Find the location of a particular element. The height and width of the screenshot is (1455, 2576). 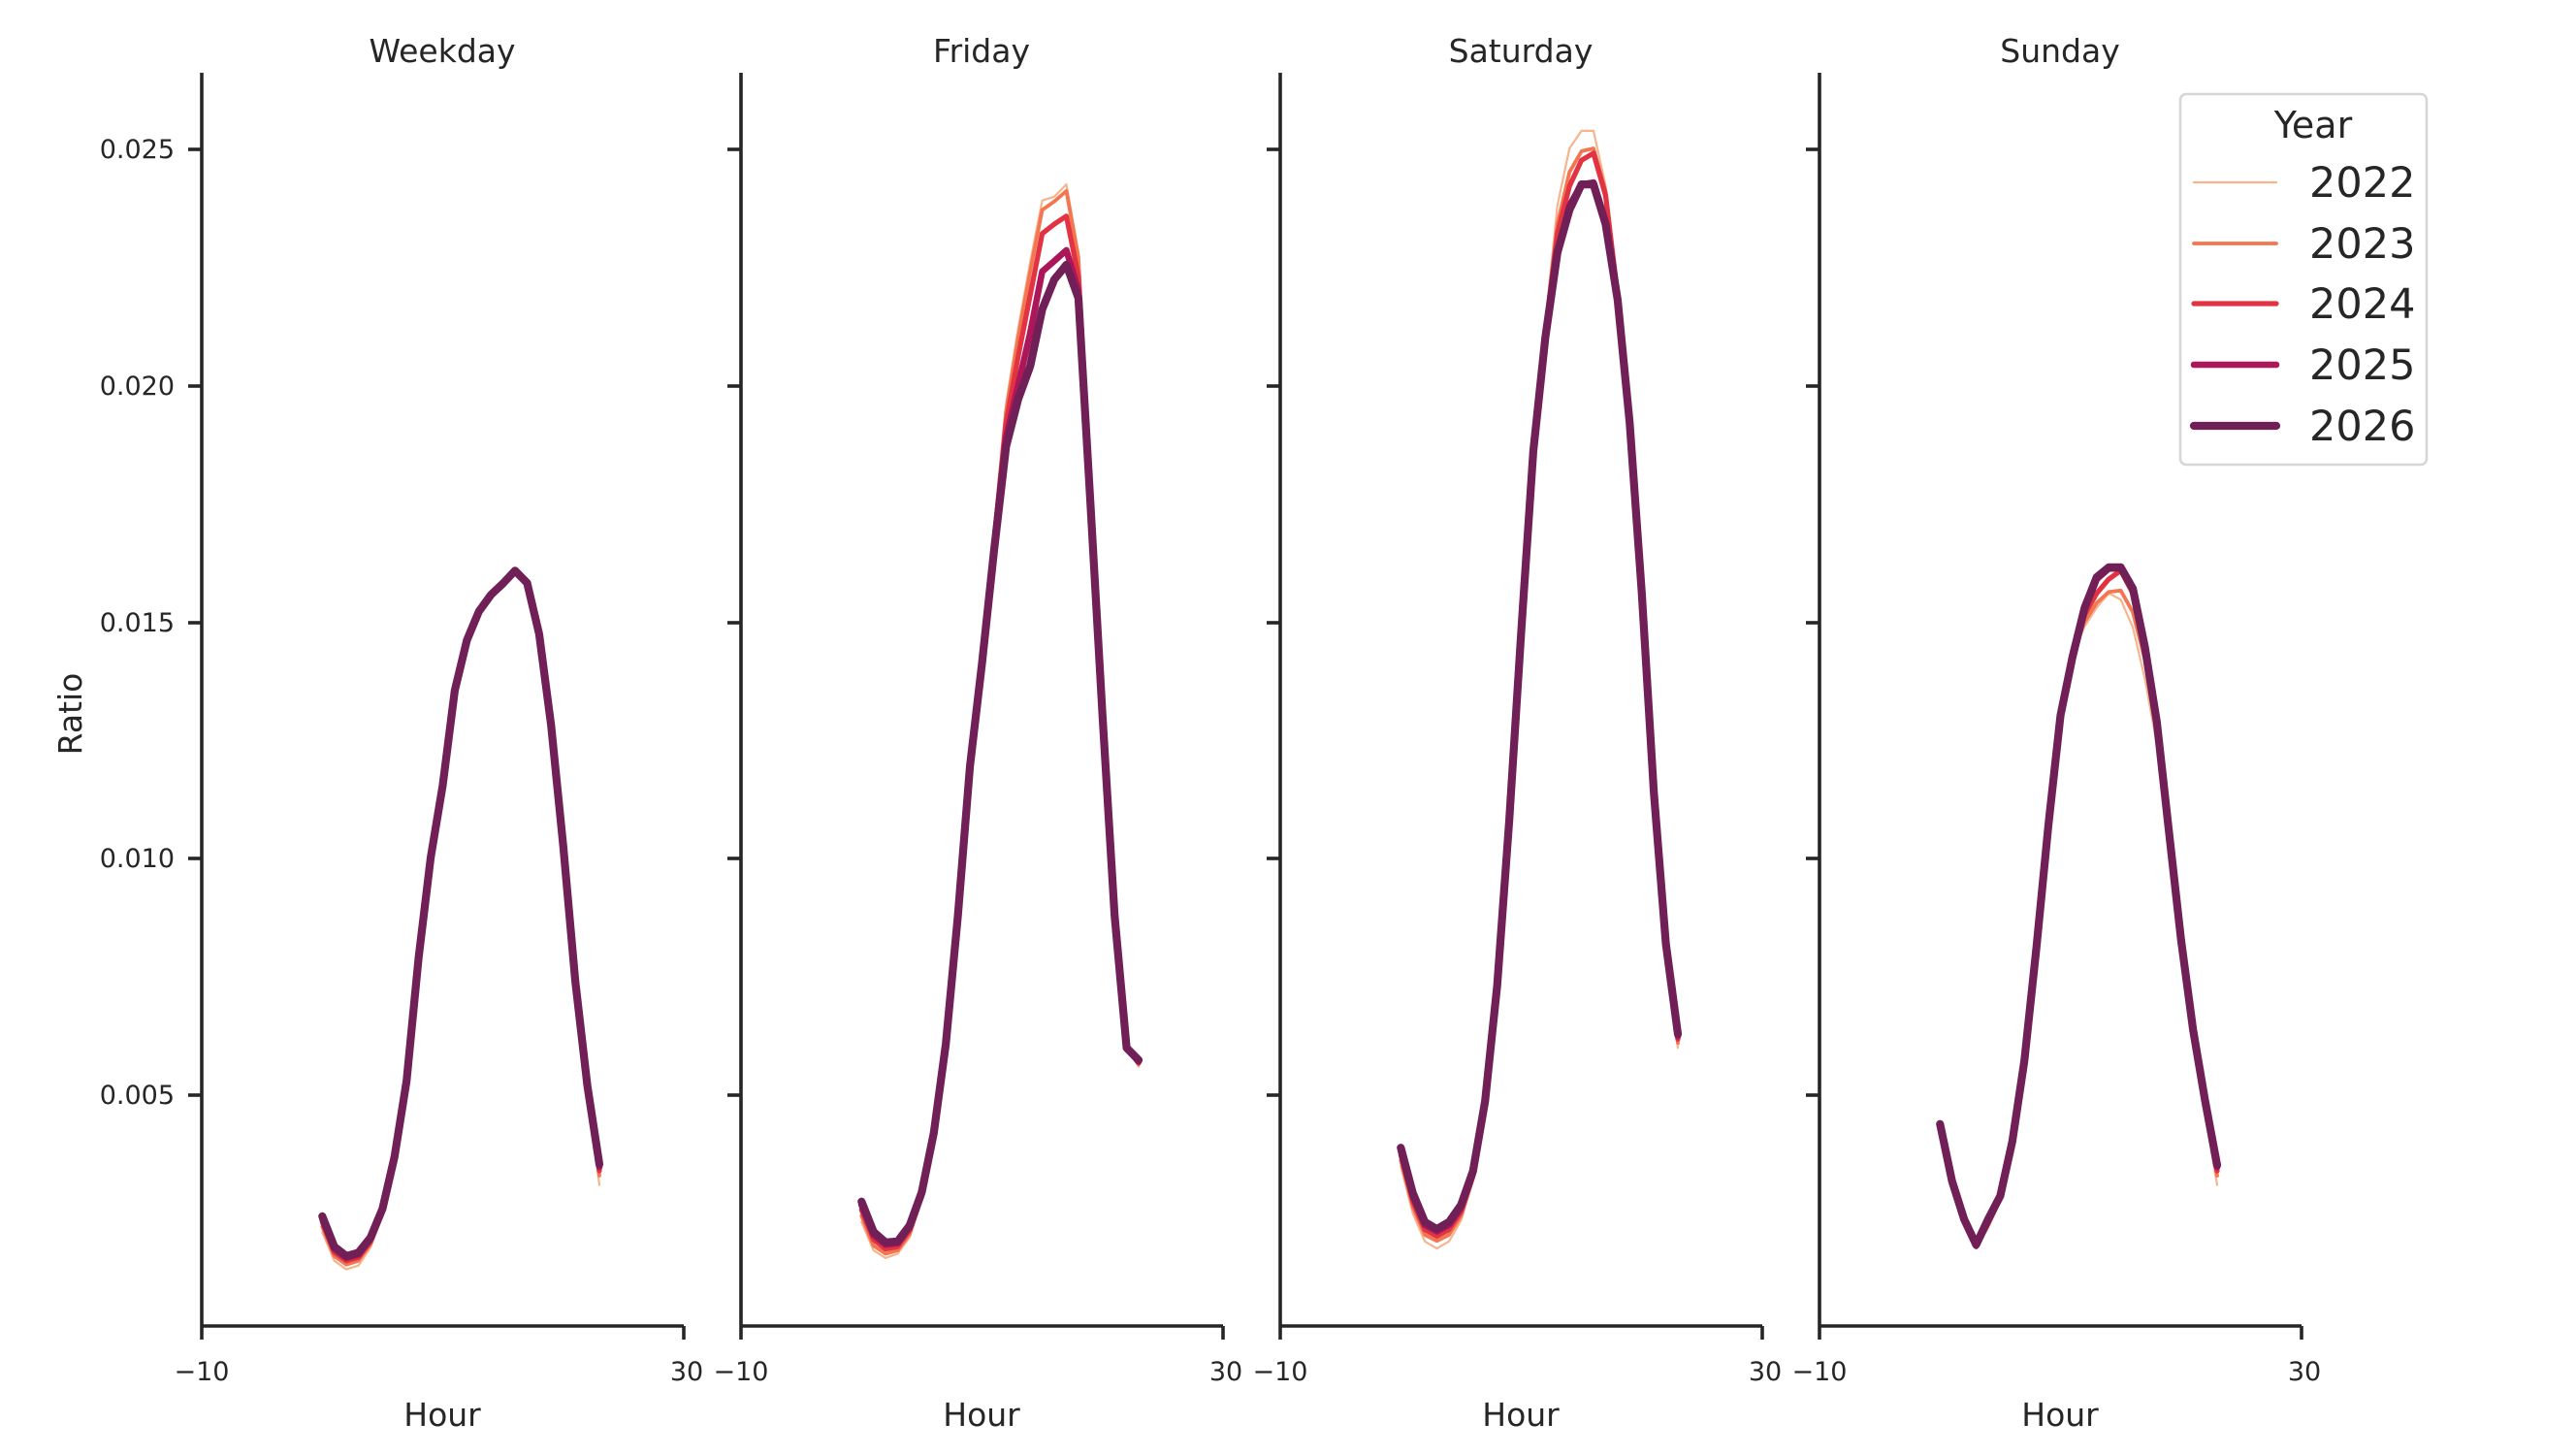

y-tick-label: 0.020 is located at coordinates (137, 387).